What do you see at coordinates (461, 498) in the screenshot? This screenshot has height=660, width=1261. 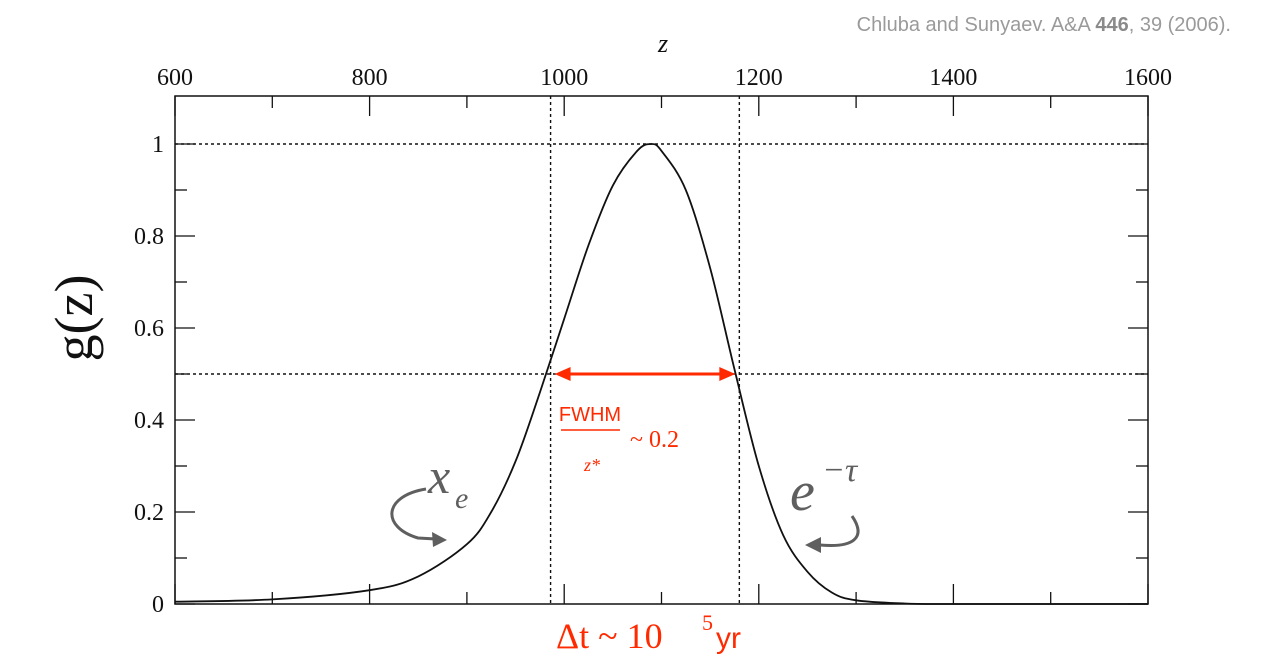 I see `xe-subscript: e` at bounding box center [461, 498].